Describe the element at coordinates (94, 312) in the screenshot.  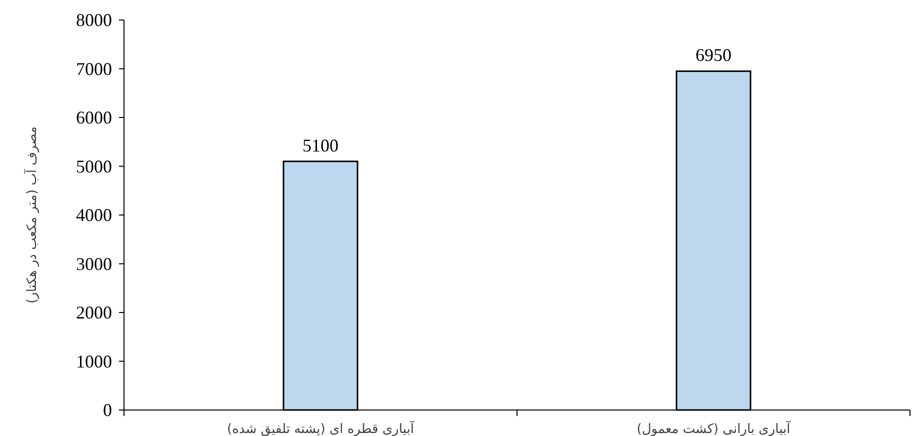
I see `y-tick-label: 2000` at that location.